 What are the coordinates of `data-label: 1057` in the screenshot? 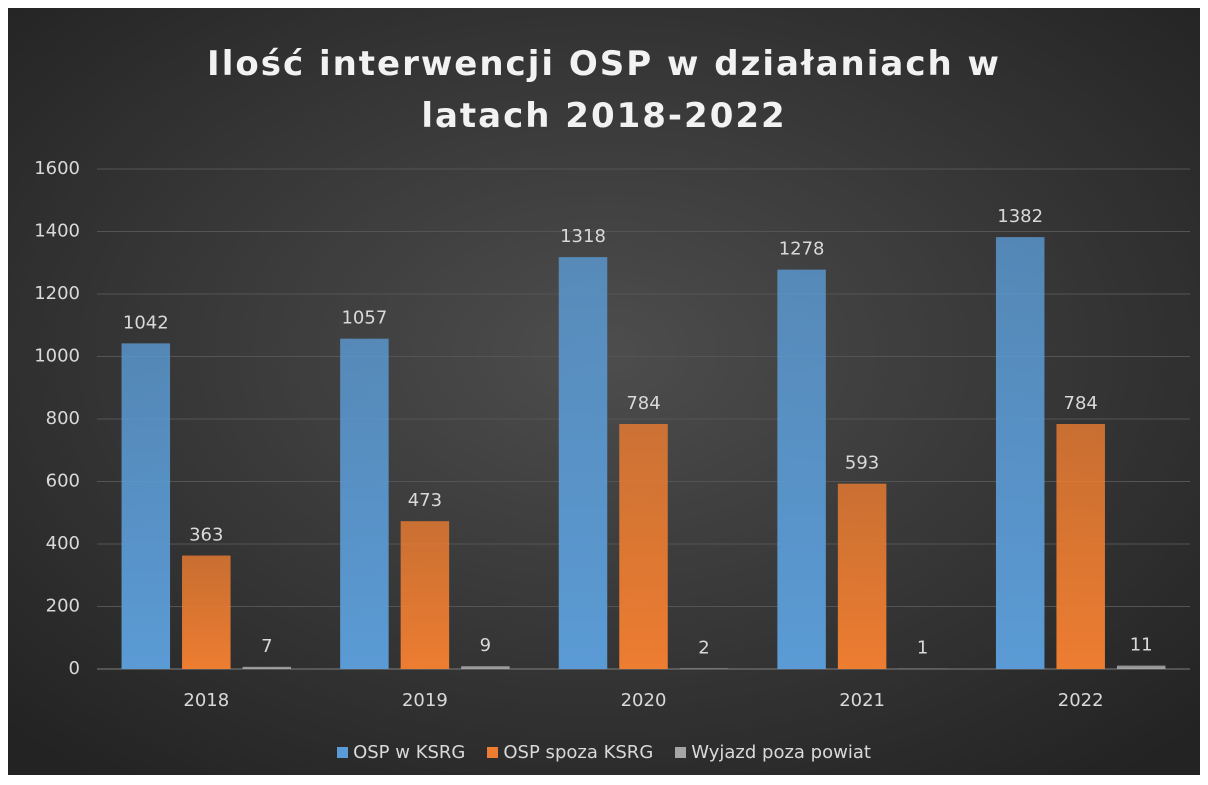 It's located at (364, 318).